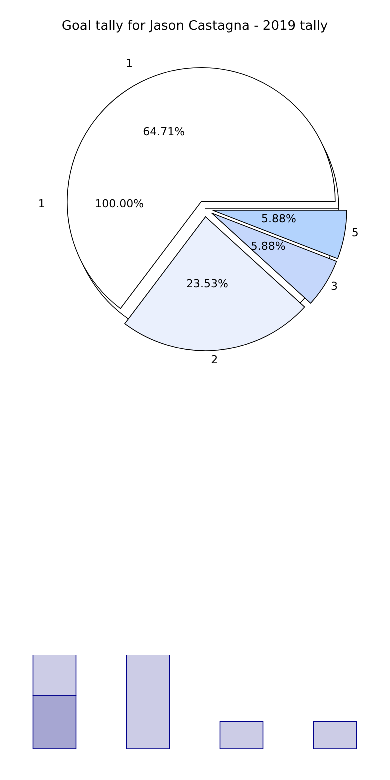  What do you see at coordinates (334, 287) in the screenshot?
I see `slice-label: 3` at bounding box center [334, 287].